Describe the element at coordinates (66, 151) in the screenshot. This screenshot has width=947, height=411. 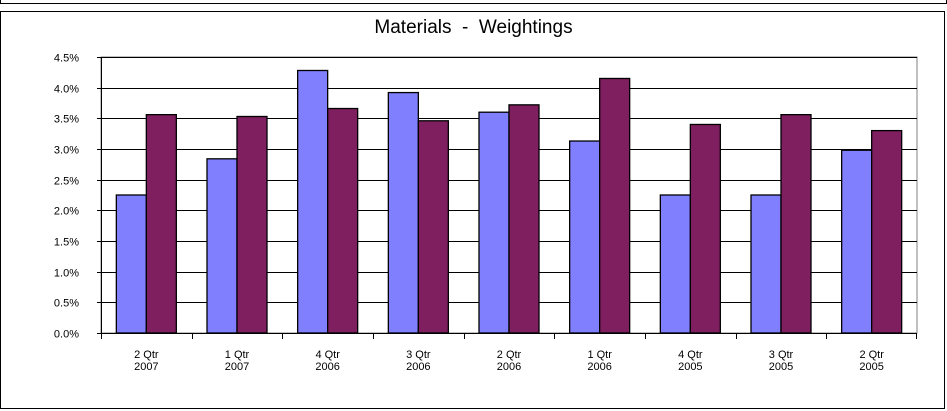
I see `y-tick-label: 3.0%` at that location.